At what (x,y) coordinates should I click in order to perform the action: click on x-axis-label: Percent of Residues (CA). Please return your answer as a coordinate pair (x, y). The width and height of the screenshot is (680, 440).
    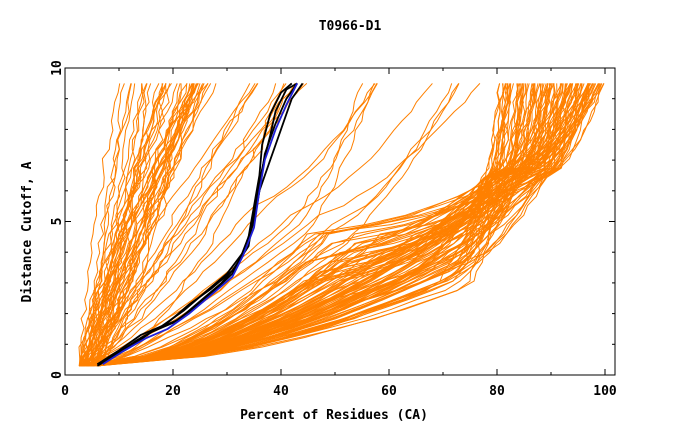
    Looking at the image, I should click on (334, 415).